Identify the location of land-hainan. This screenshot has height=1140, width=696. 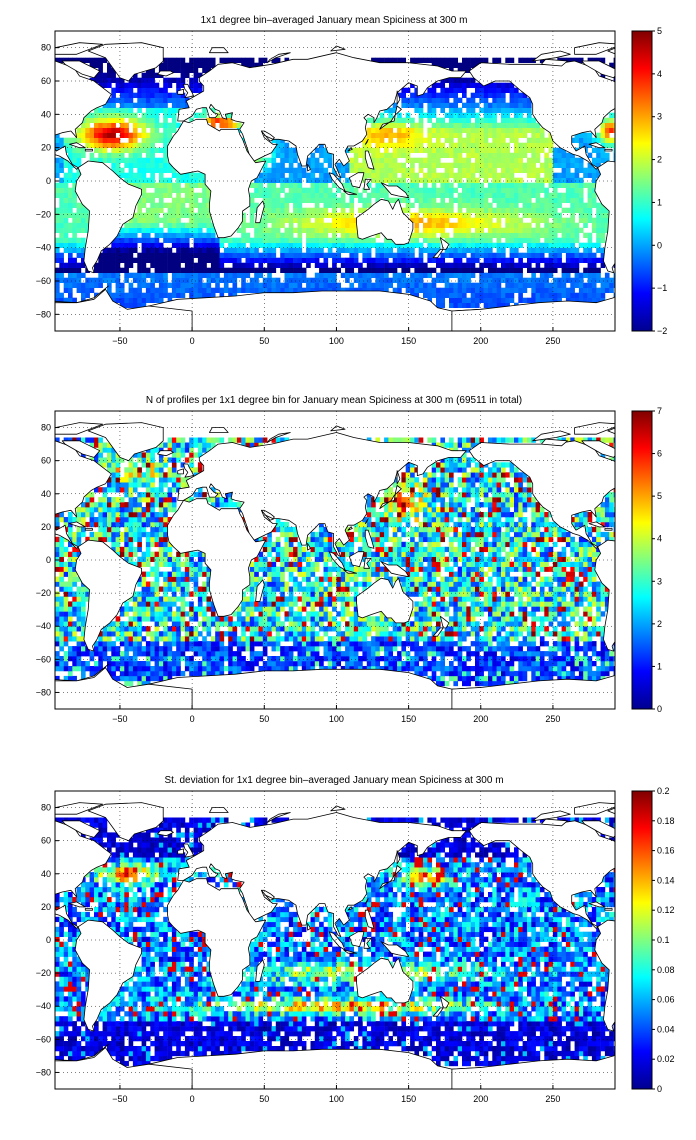
(350, 149).